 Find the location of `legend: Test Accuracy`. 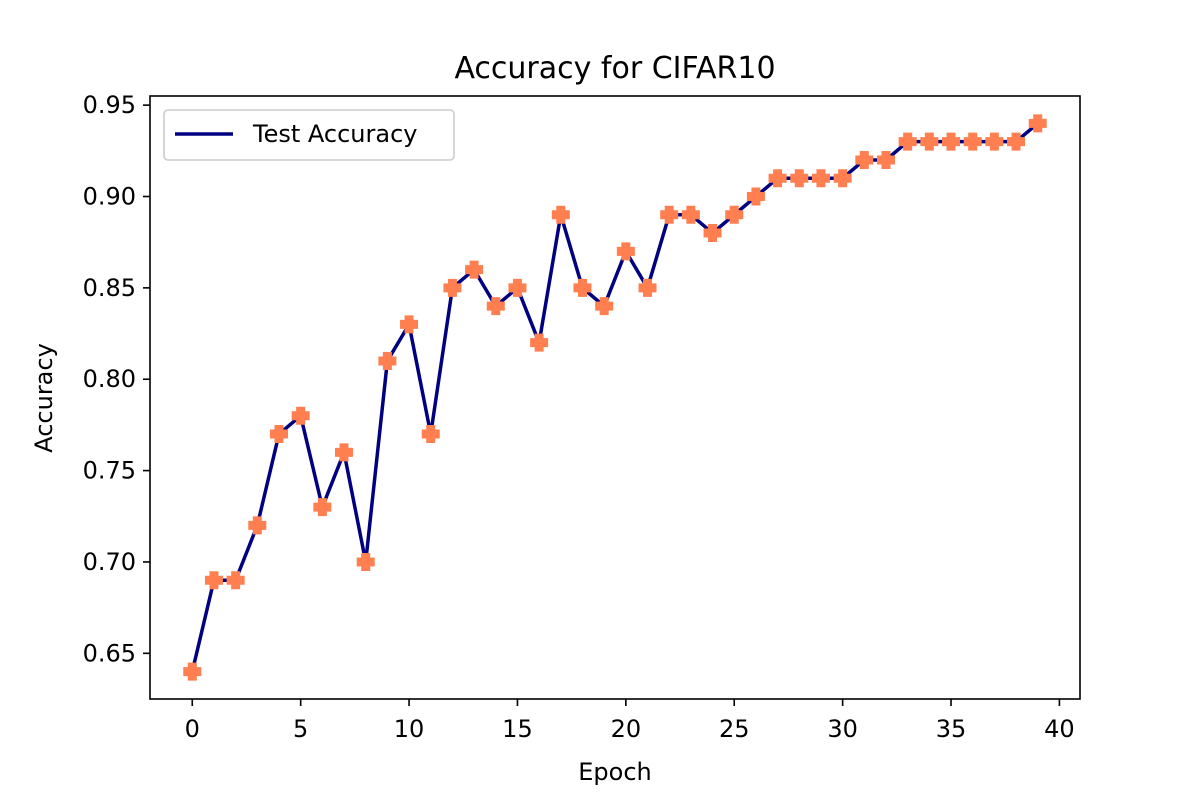

legend: Test Accuracy is located at coordinates (309, 135).